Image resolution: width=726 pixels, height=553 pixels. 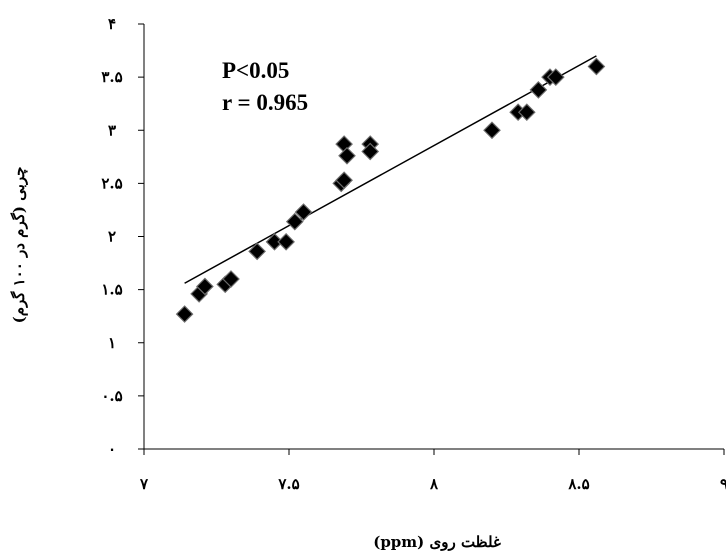 I want to click on y-tick-label: ۲.۵, so click(x=111, y=183).